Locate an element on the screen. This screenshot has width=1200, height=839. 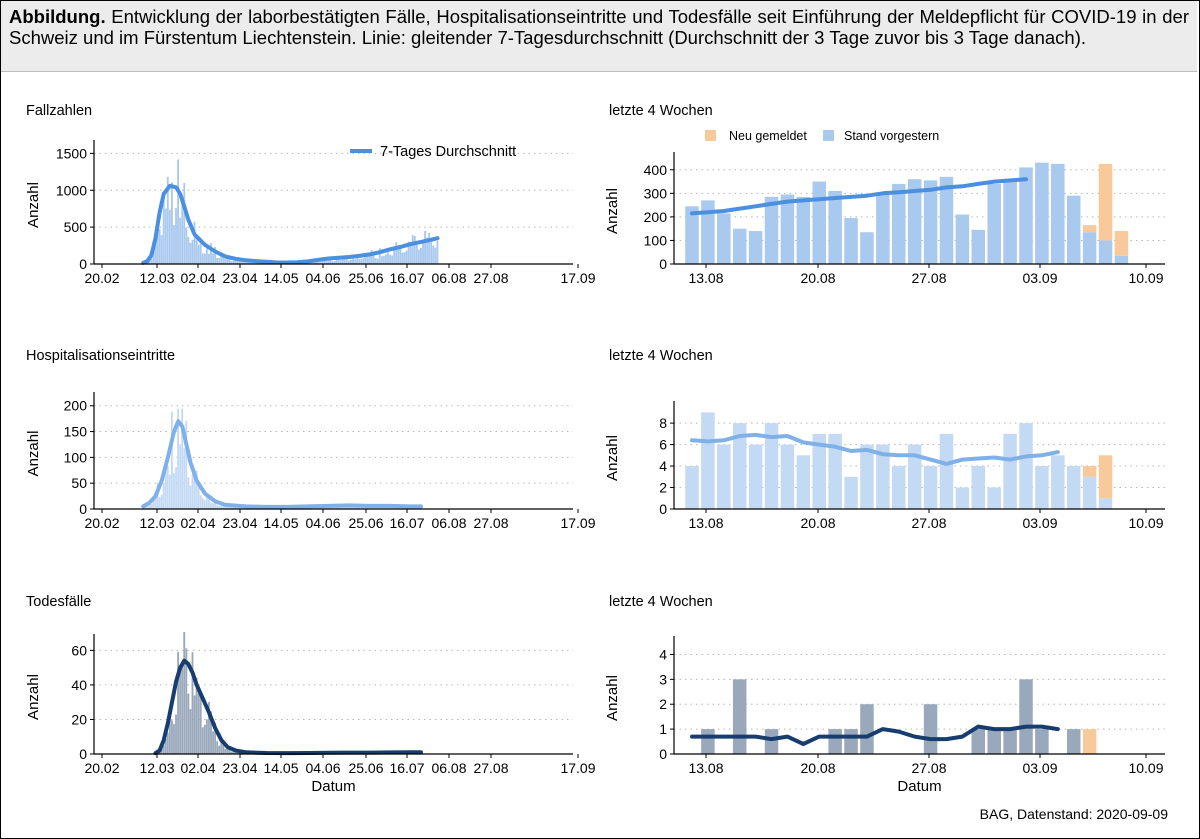
y-tick-label: 400 is located at coordinates (656, 170).